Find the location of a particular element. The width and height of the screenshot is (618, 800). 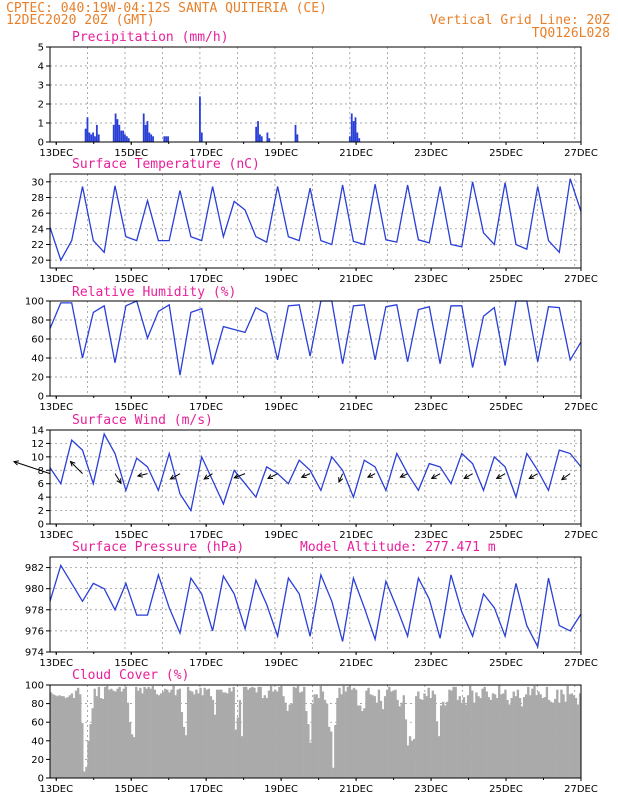

precip-ytick-label: 4 is located at coordinates (41, 67).